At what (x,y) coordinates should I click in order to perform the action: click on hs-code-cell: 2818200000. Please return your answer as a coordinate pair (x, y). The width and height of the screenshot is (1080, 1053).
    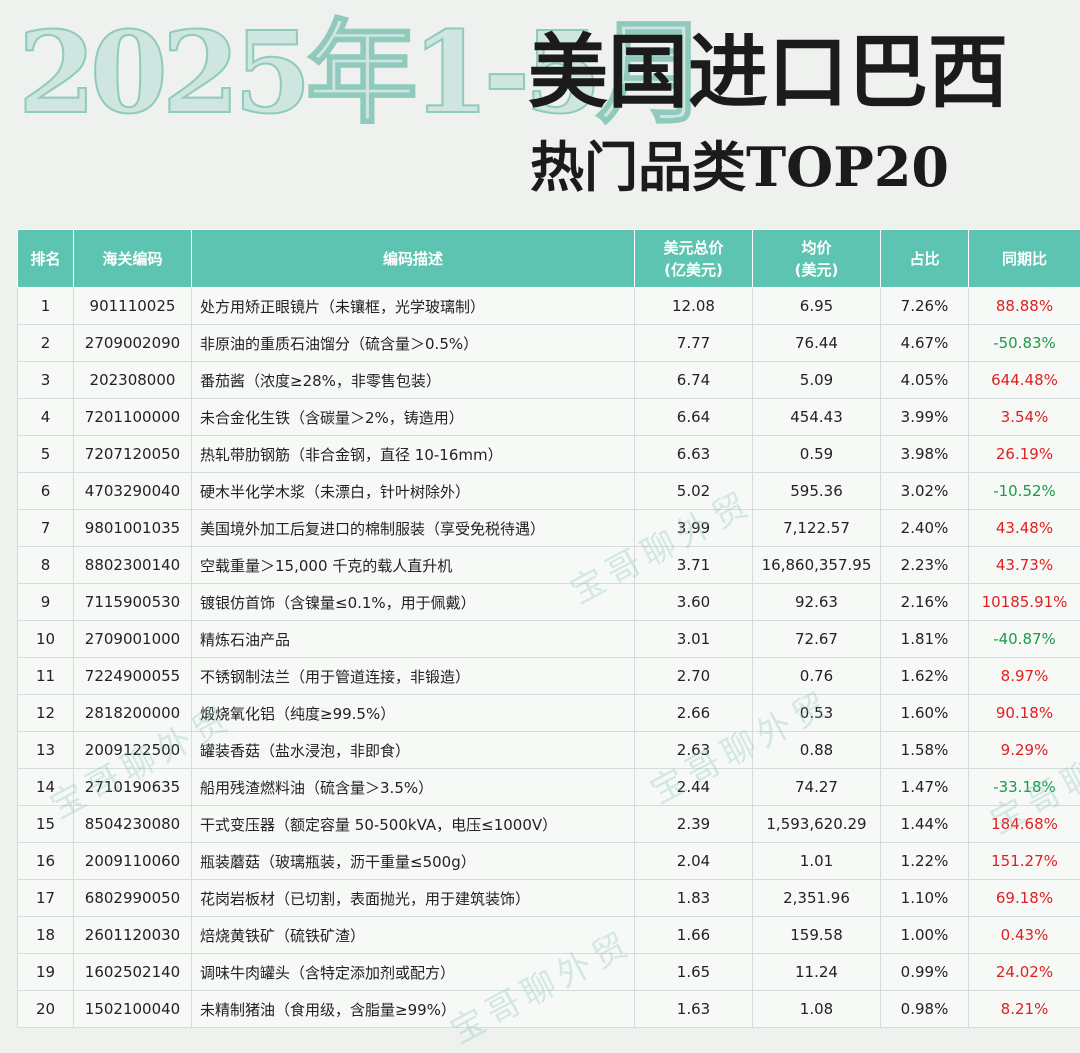
    Looking at the image, I should click on (133, 713).